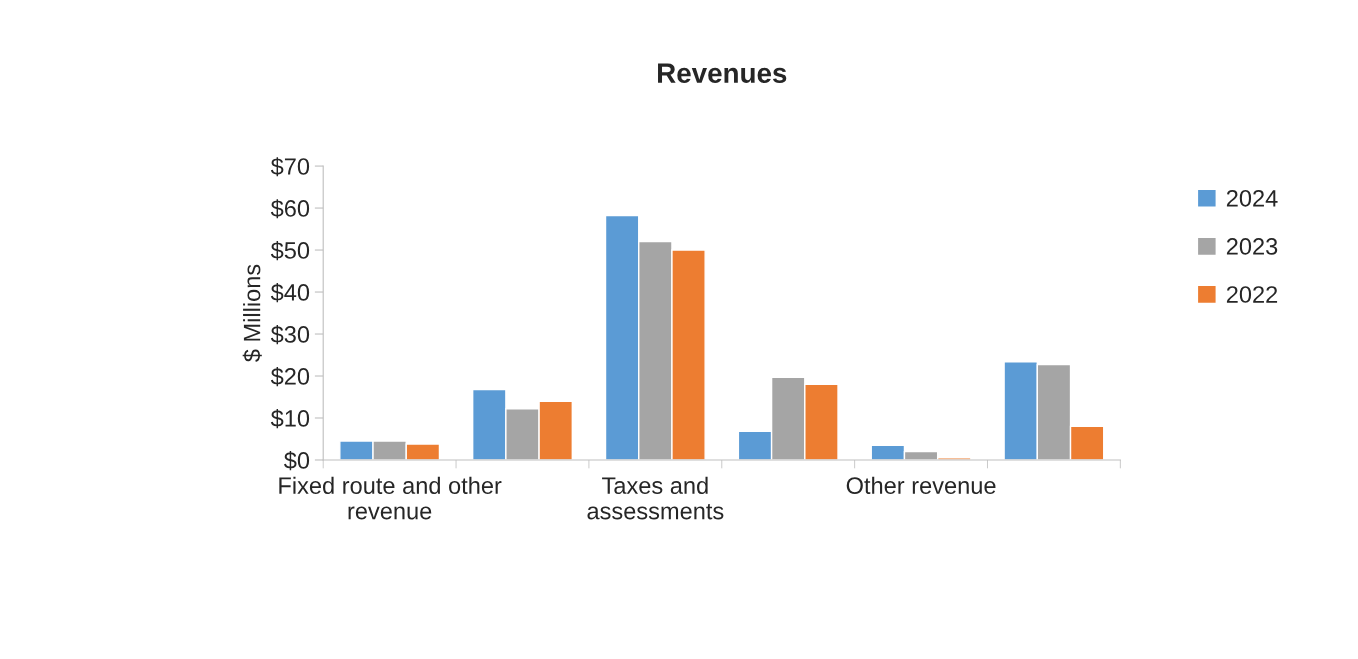 This screenshot has height=659, width=1358. What do you see at coordinates (290, 209) in the screenshot?
I see `y-tick-label: $60` at bounding box center [290, 209].